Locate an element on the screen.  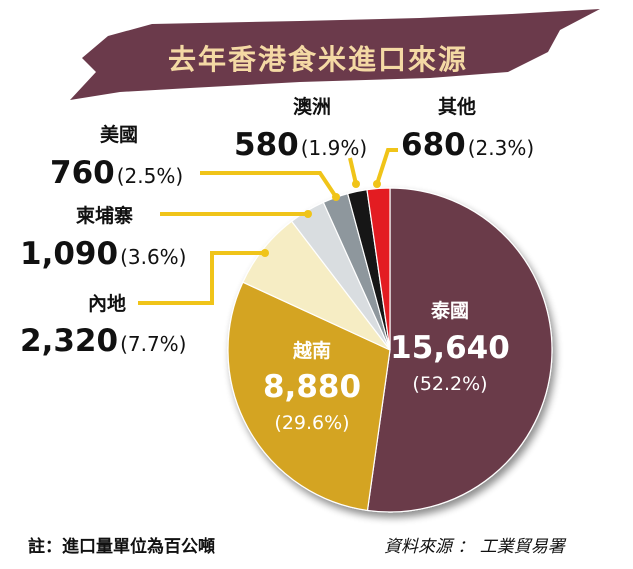
slice-4-percent-label: (3.6%) is located at coordinates (153, 257).